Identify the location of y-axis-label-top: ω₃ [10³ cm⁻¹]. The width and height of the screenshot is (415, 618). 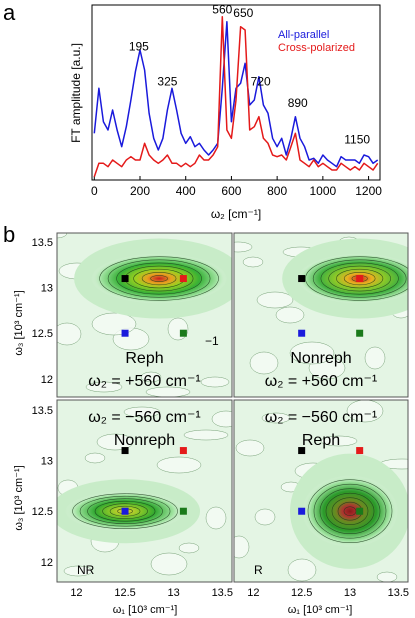
(19, 322).